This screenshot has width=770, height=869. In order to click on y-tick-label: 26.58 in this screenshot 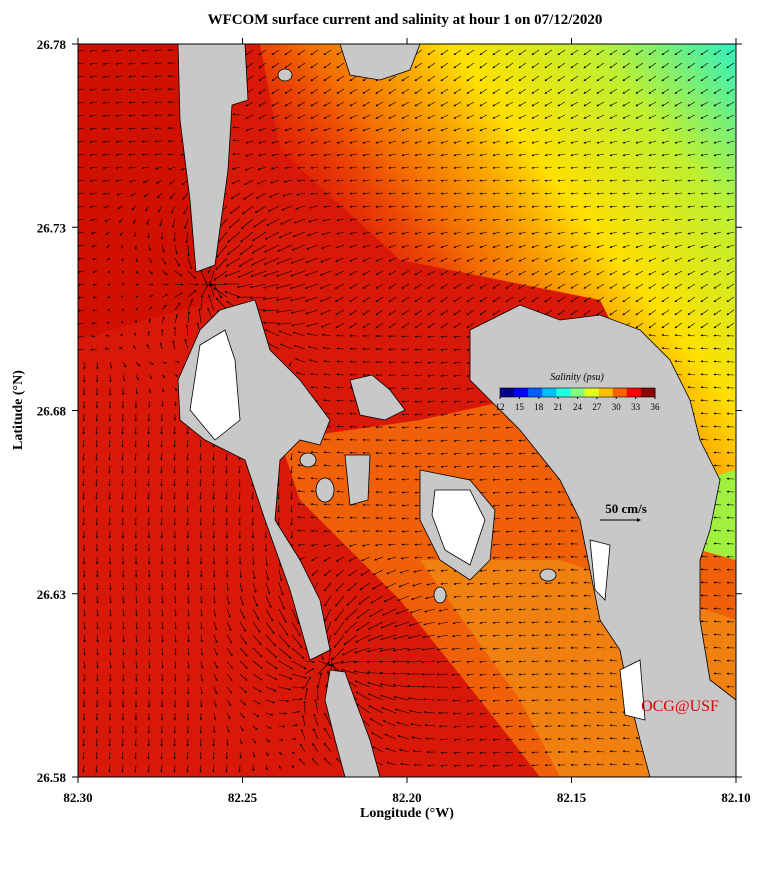, I will do `click(52, 777)`.